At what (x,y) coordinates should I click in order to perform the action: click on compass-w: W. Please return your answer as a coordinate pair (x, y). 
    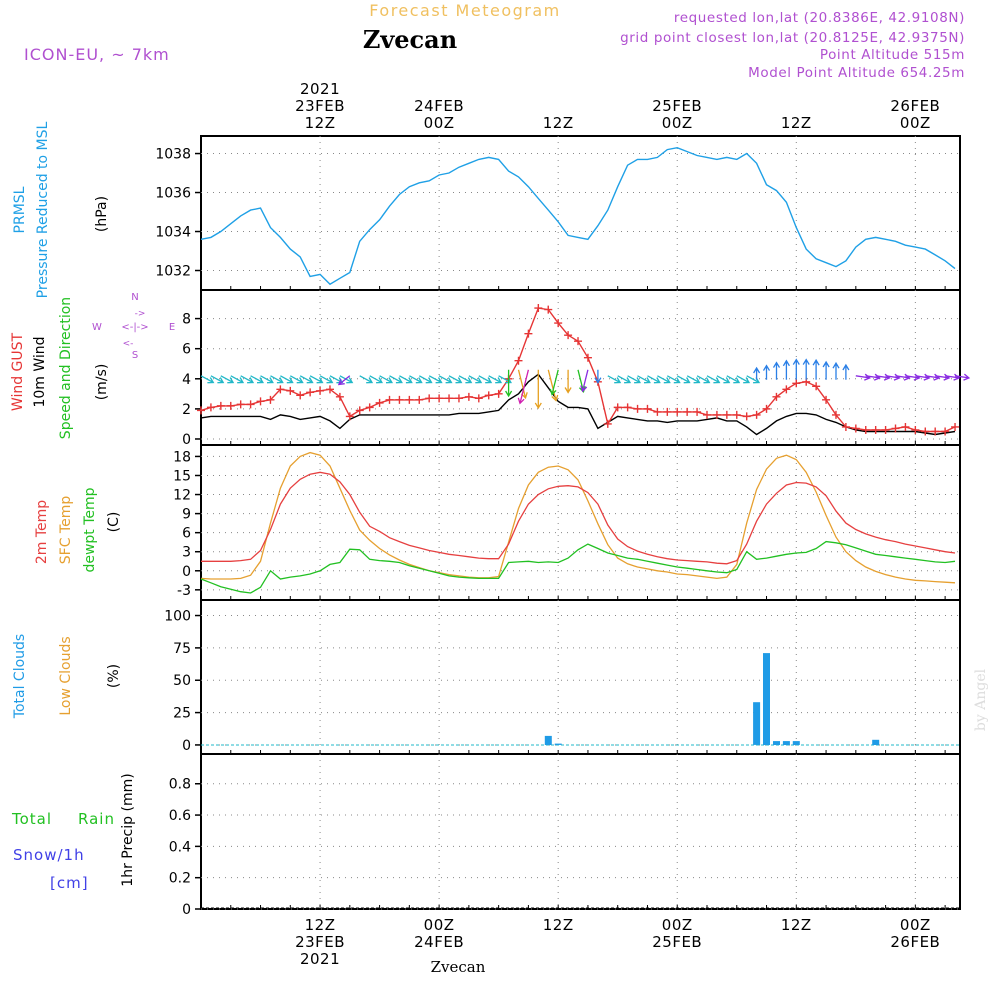
    Looking at the image, I should click on (97, 327).